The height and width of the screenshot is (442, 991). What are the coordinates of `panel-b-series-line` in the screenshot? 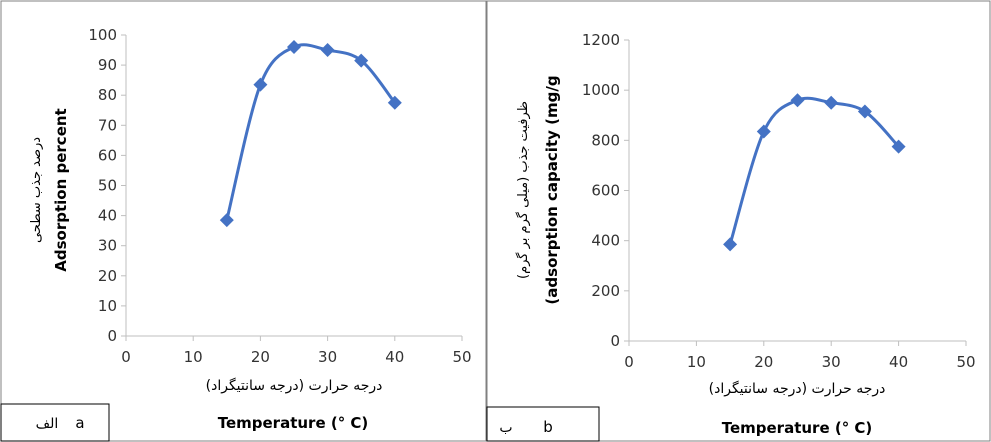 It's located at (814, 170).